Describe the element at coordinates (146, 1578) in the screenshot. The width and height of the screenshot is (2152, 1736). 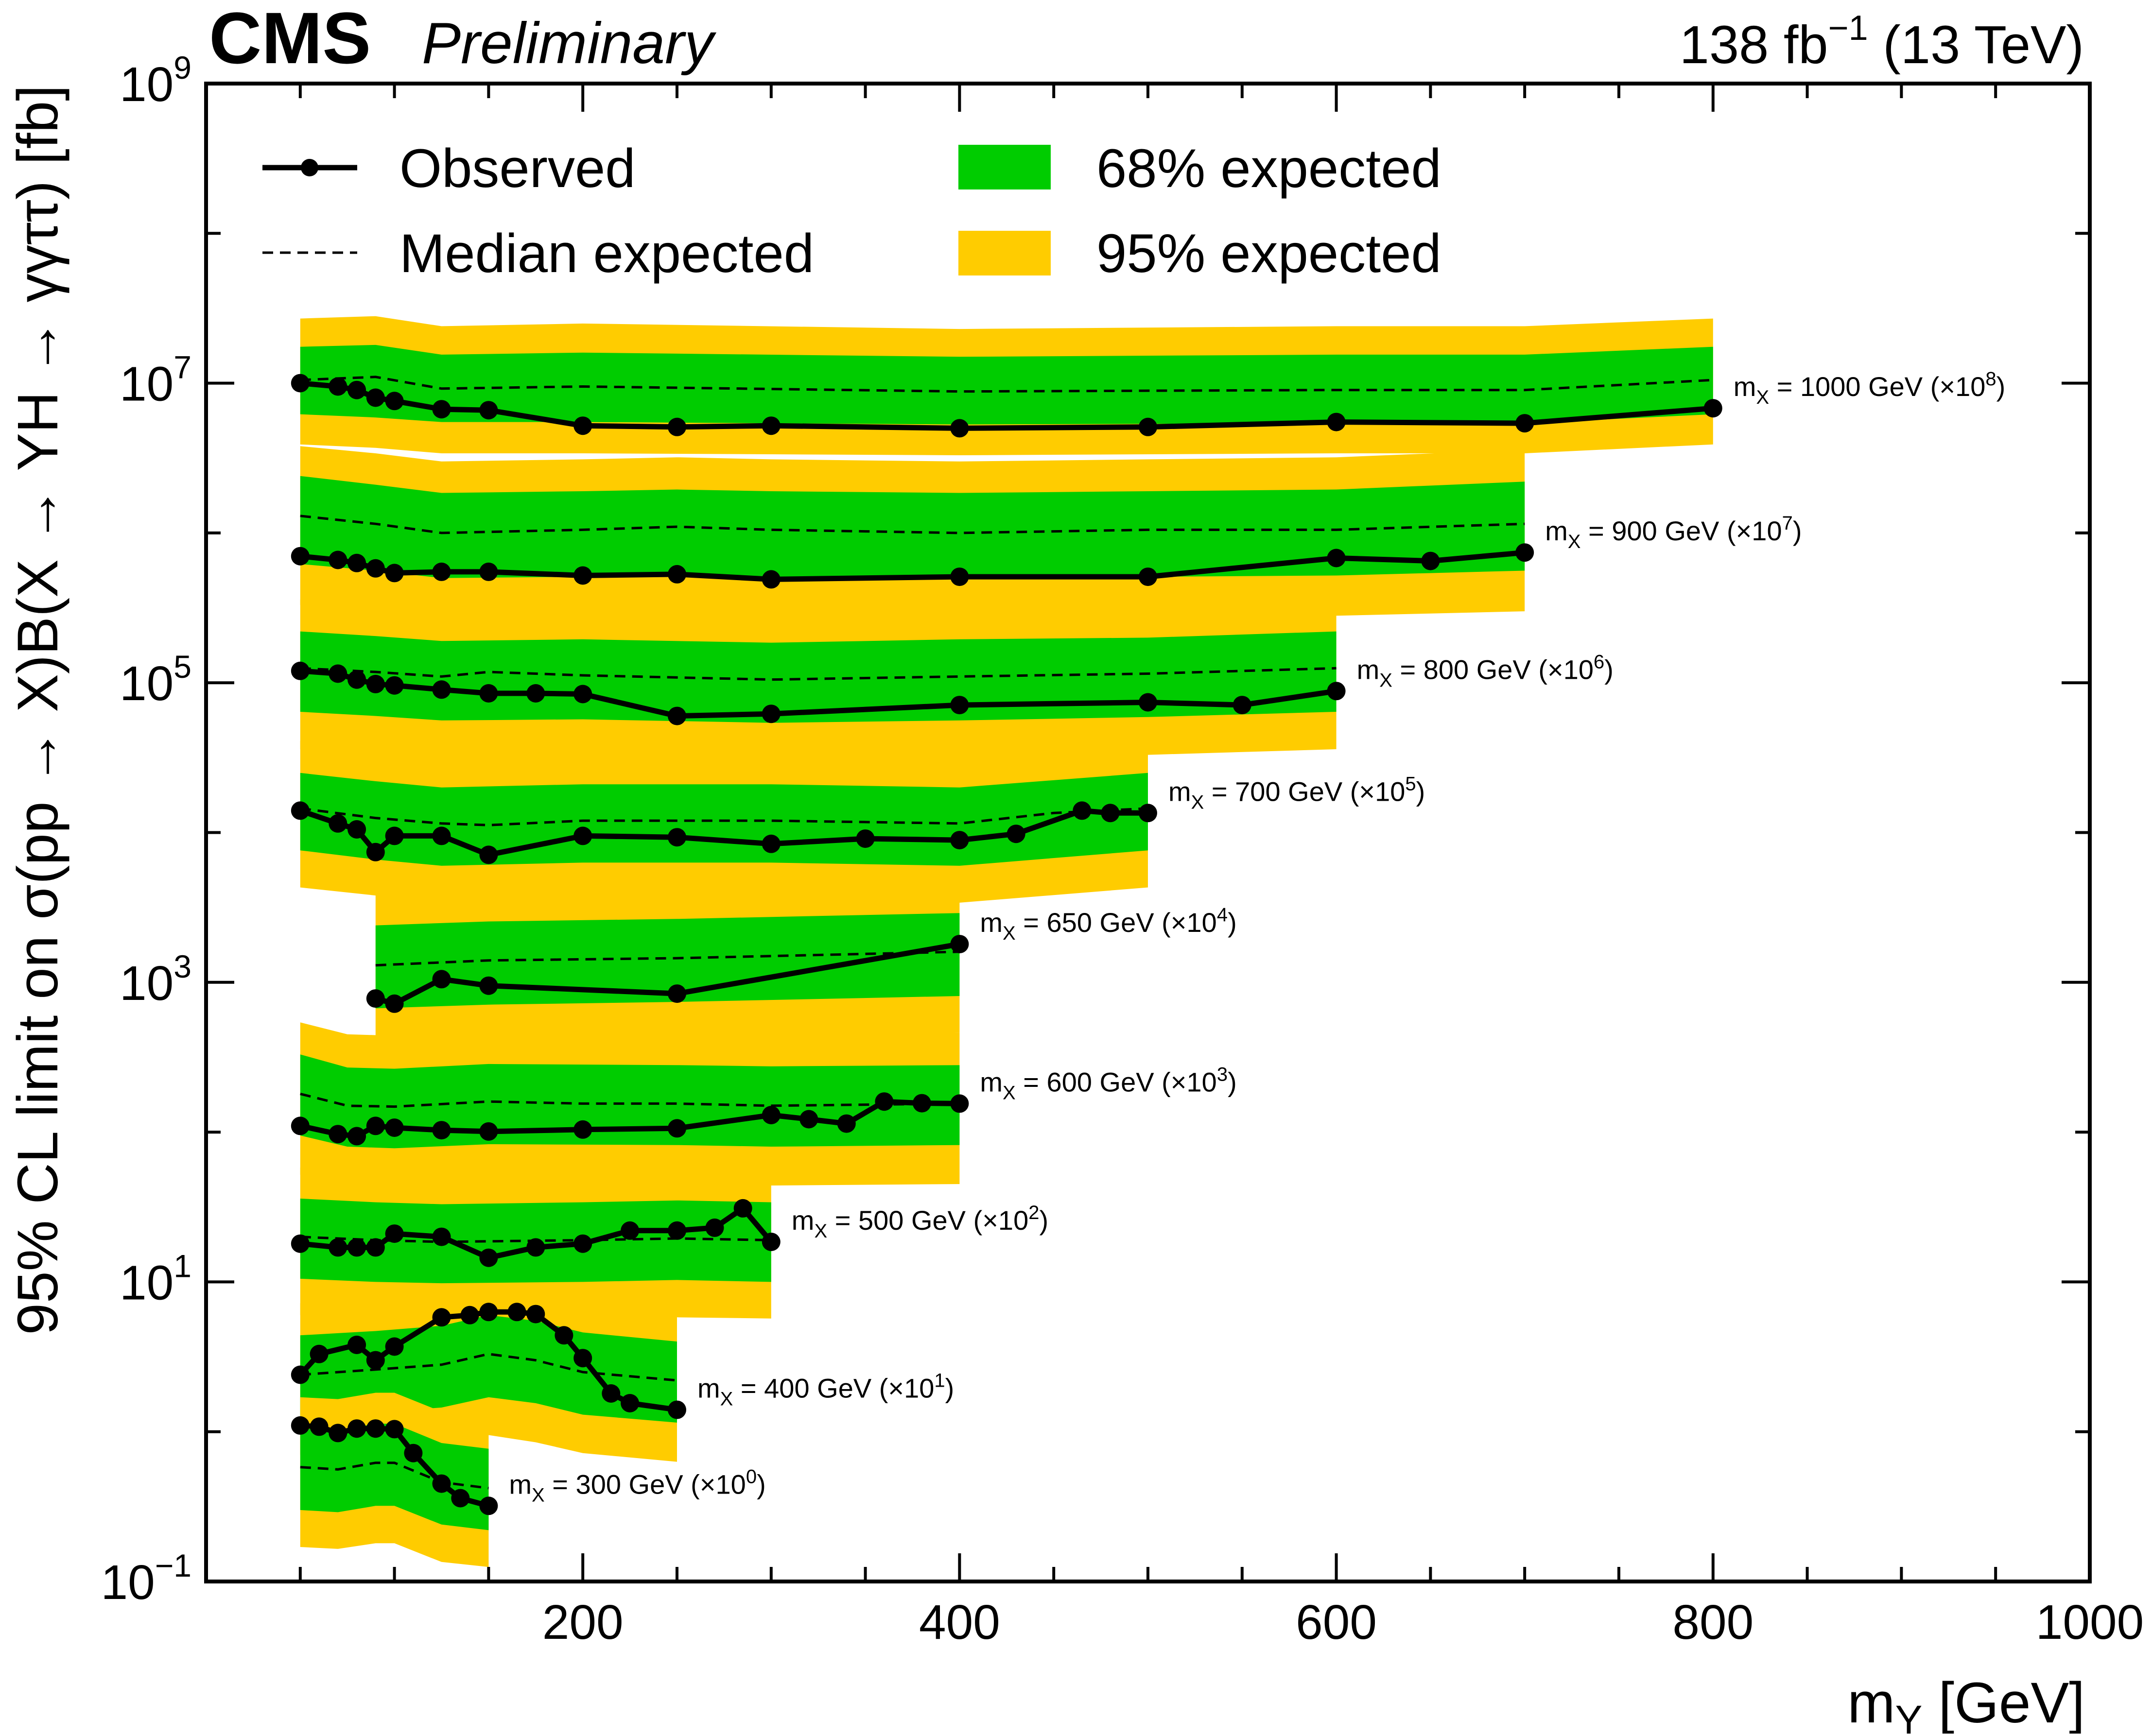
I see `y-tick-label-0: 10⁻¹` at that location.